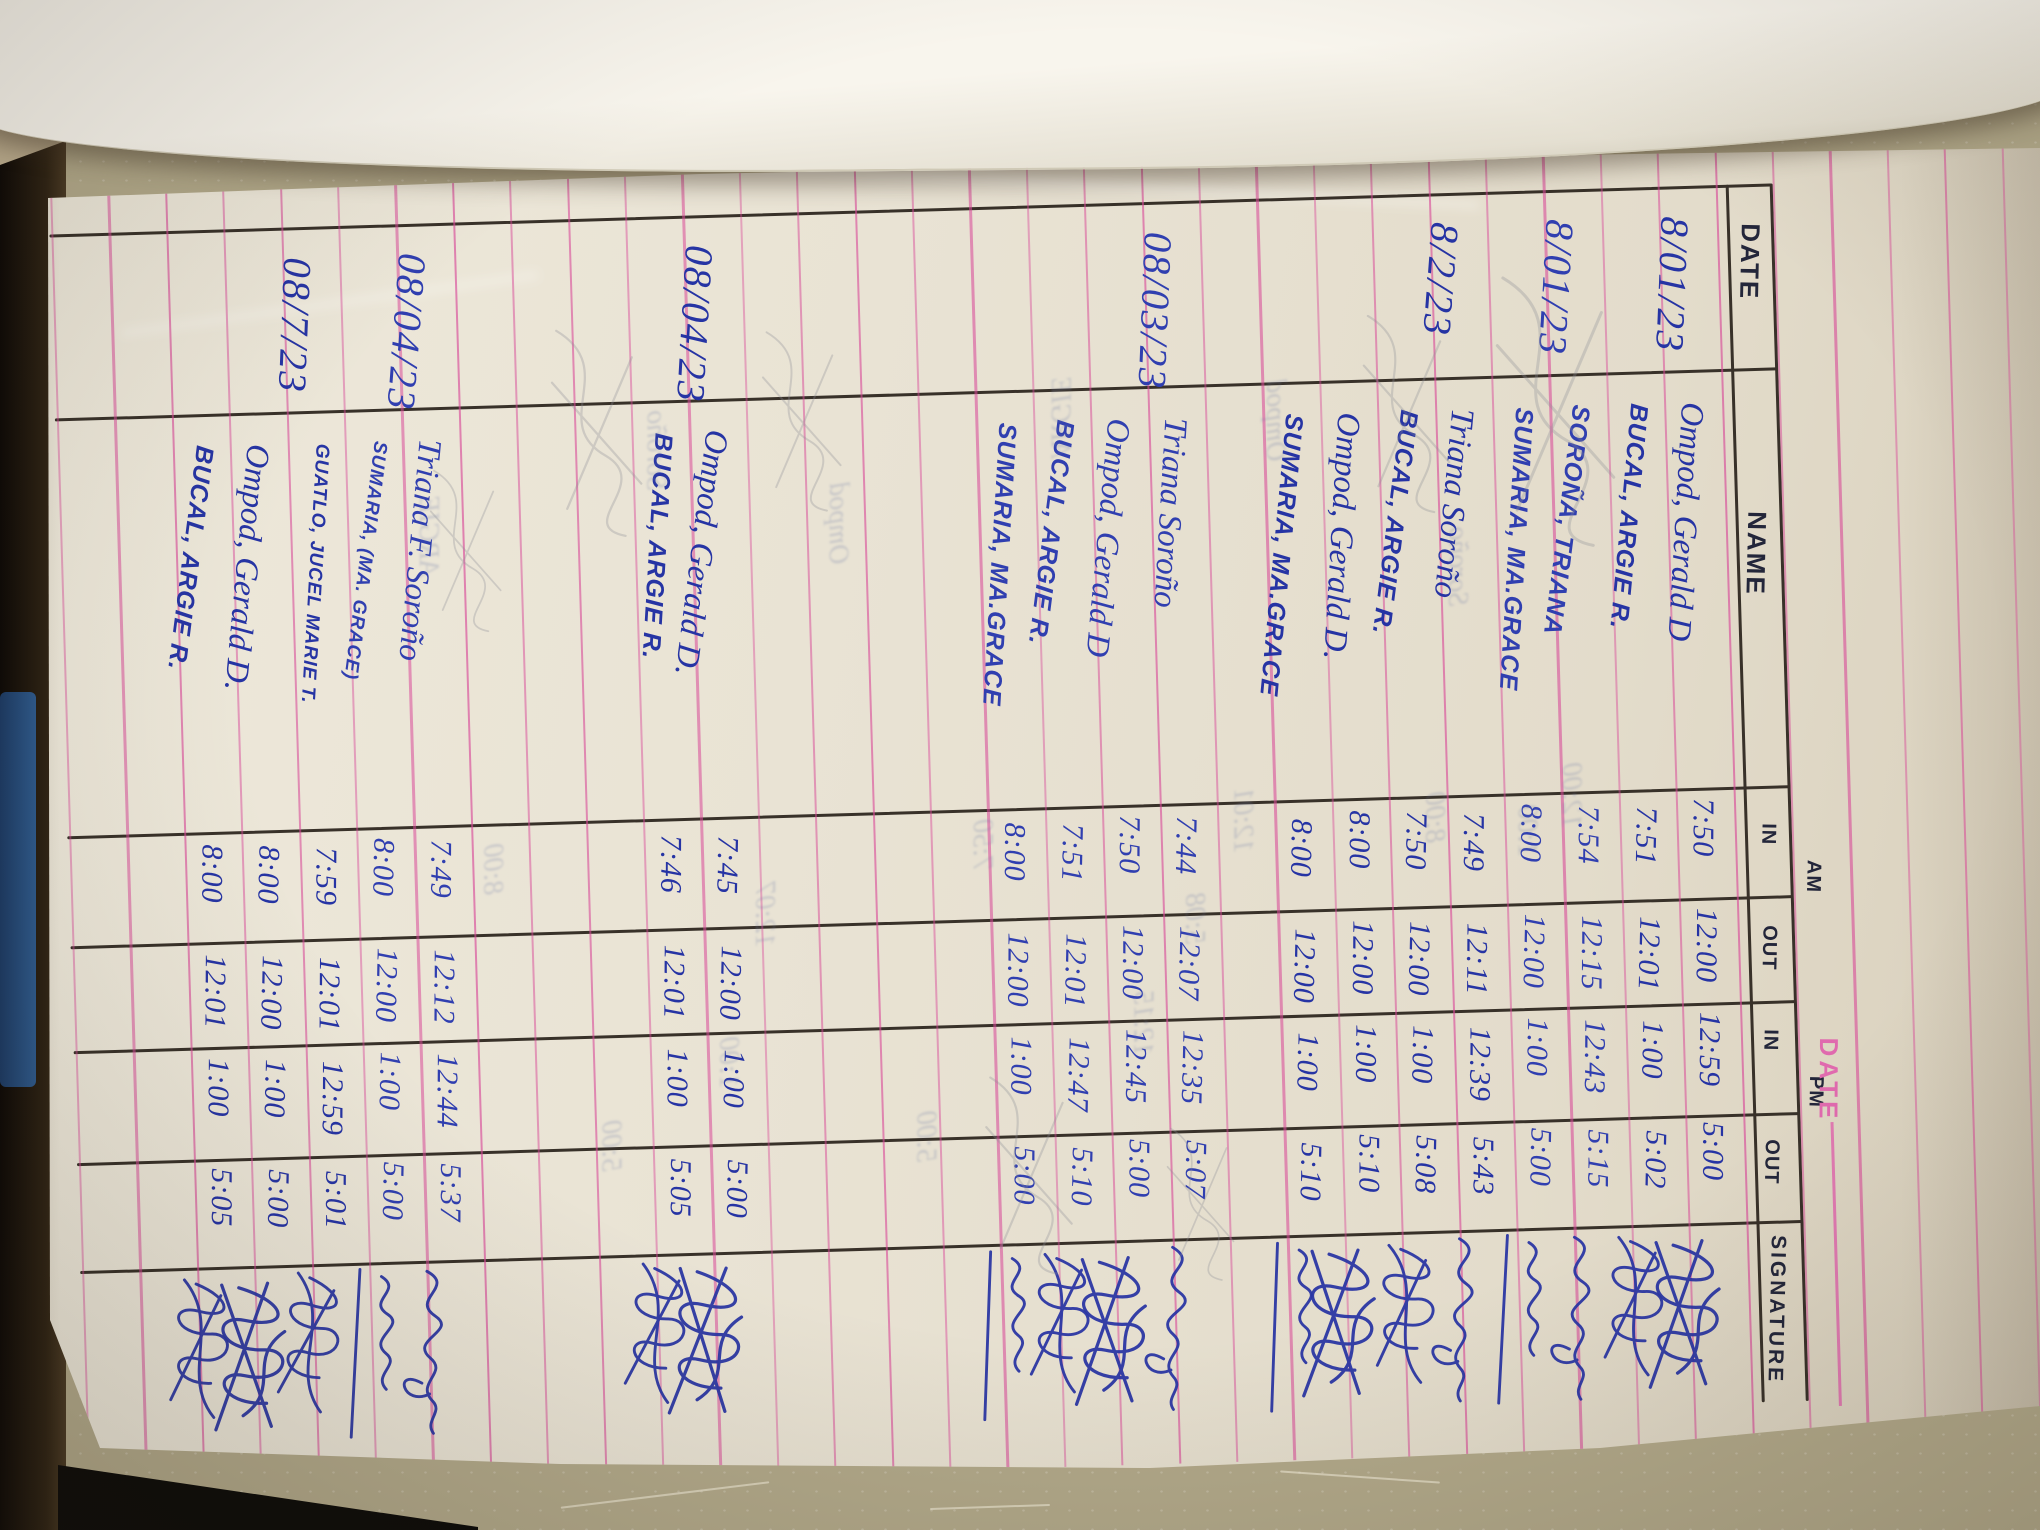 The image size is (2040, 1530). I want to click on entry-pm-out: 5:01, so click(336, 1200).